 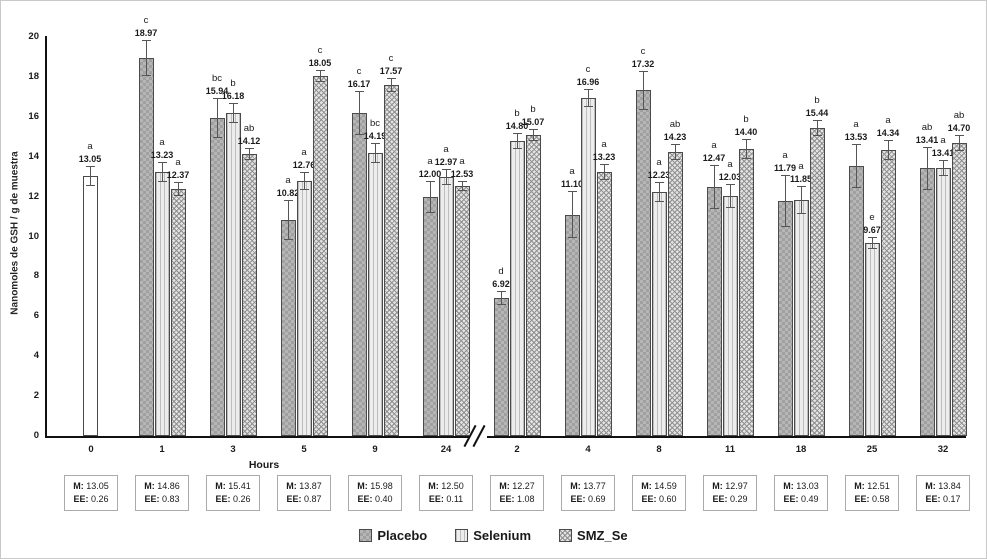 I want to click on summary-standard-error: EE: 0.29, so click(x=730, y=499).